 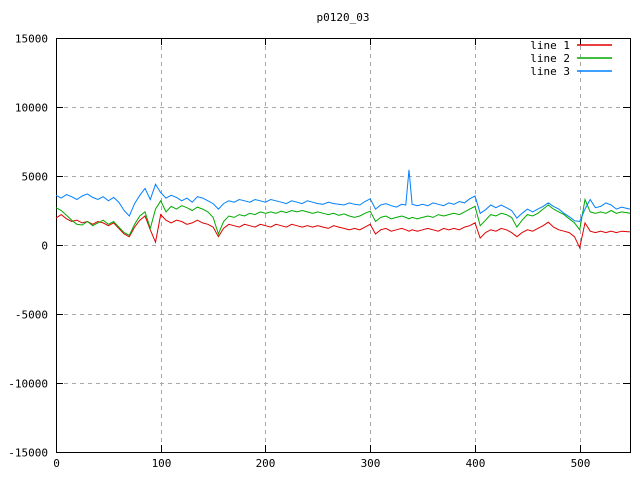 What do you see at coordinates (56, 463) in the screenshot?
I see `x-tick-label: 0` at bounding box center [56, 463].